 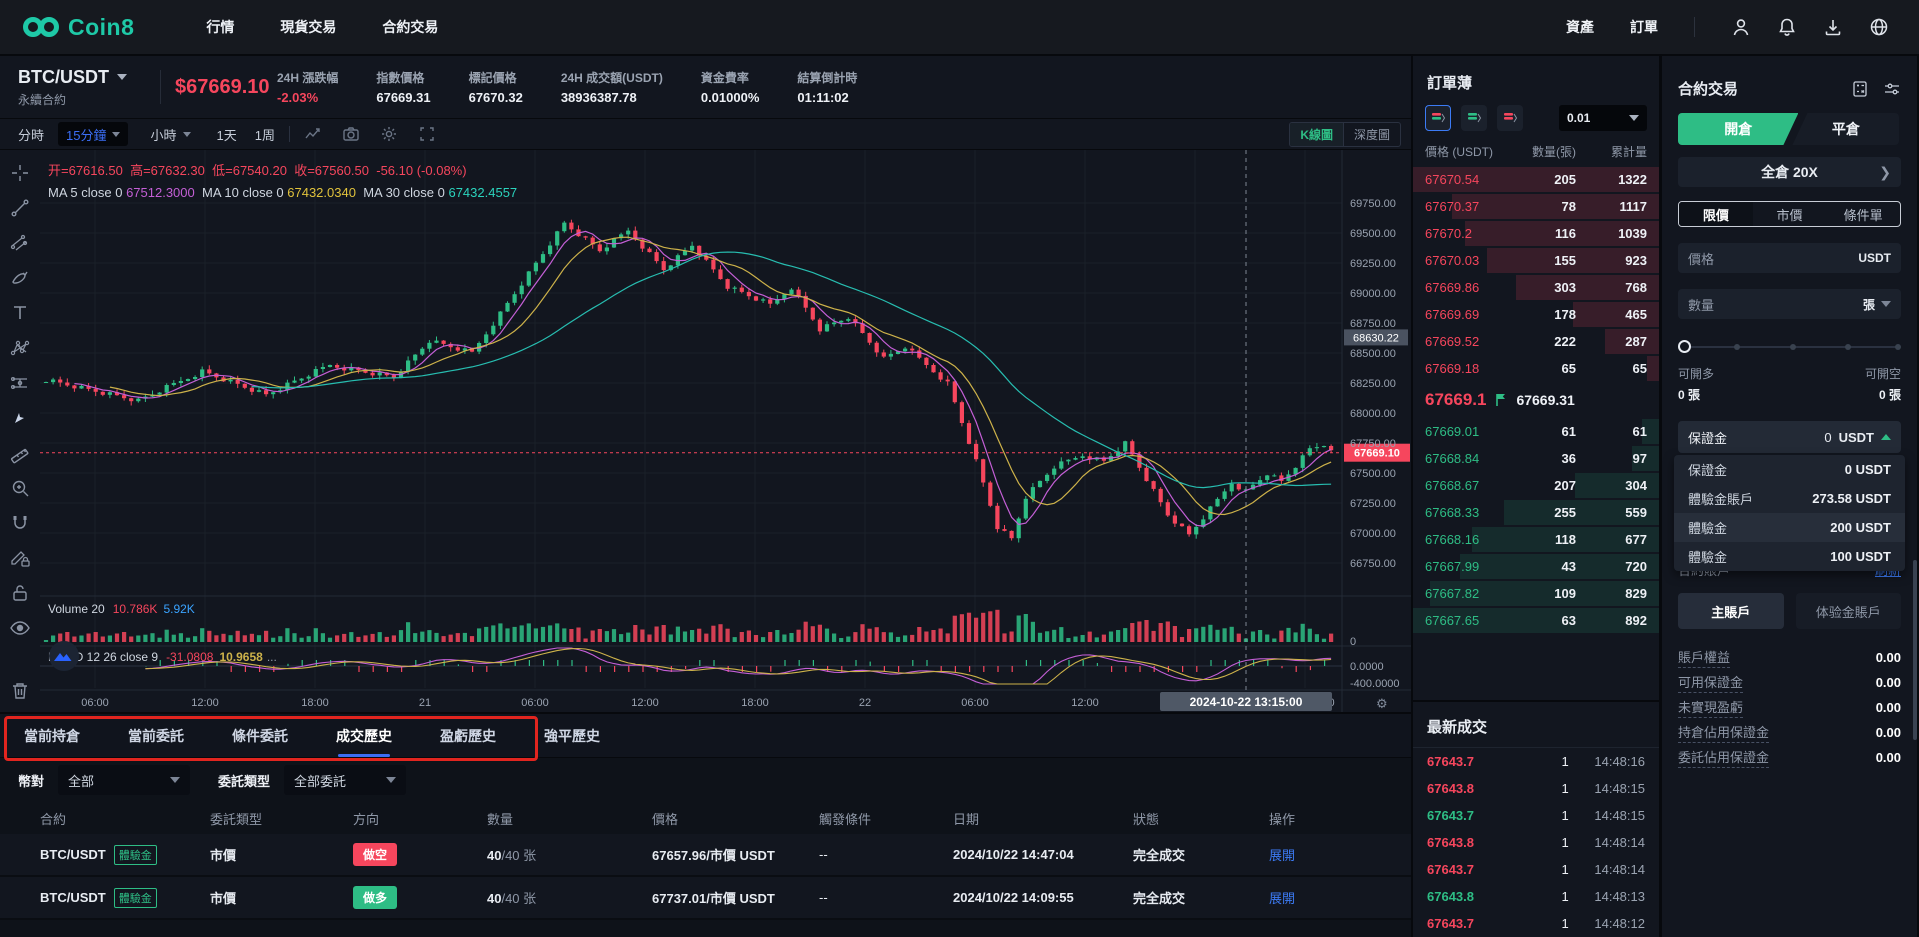 What do you see at coordinates (308, 27) in the screenshot?
I see `menu-item-spot: 現貨交易` at bounding box center [308, 27].